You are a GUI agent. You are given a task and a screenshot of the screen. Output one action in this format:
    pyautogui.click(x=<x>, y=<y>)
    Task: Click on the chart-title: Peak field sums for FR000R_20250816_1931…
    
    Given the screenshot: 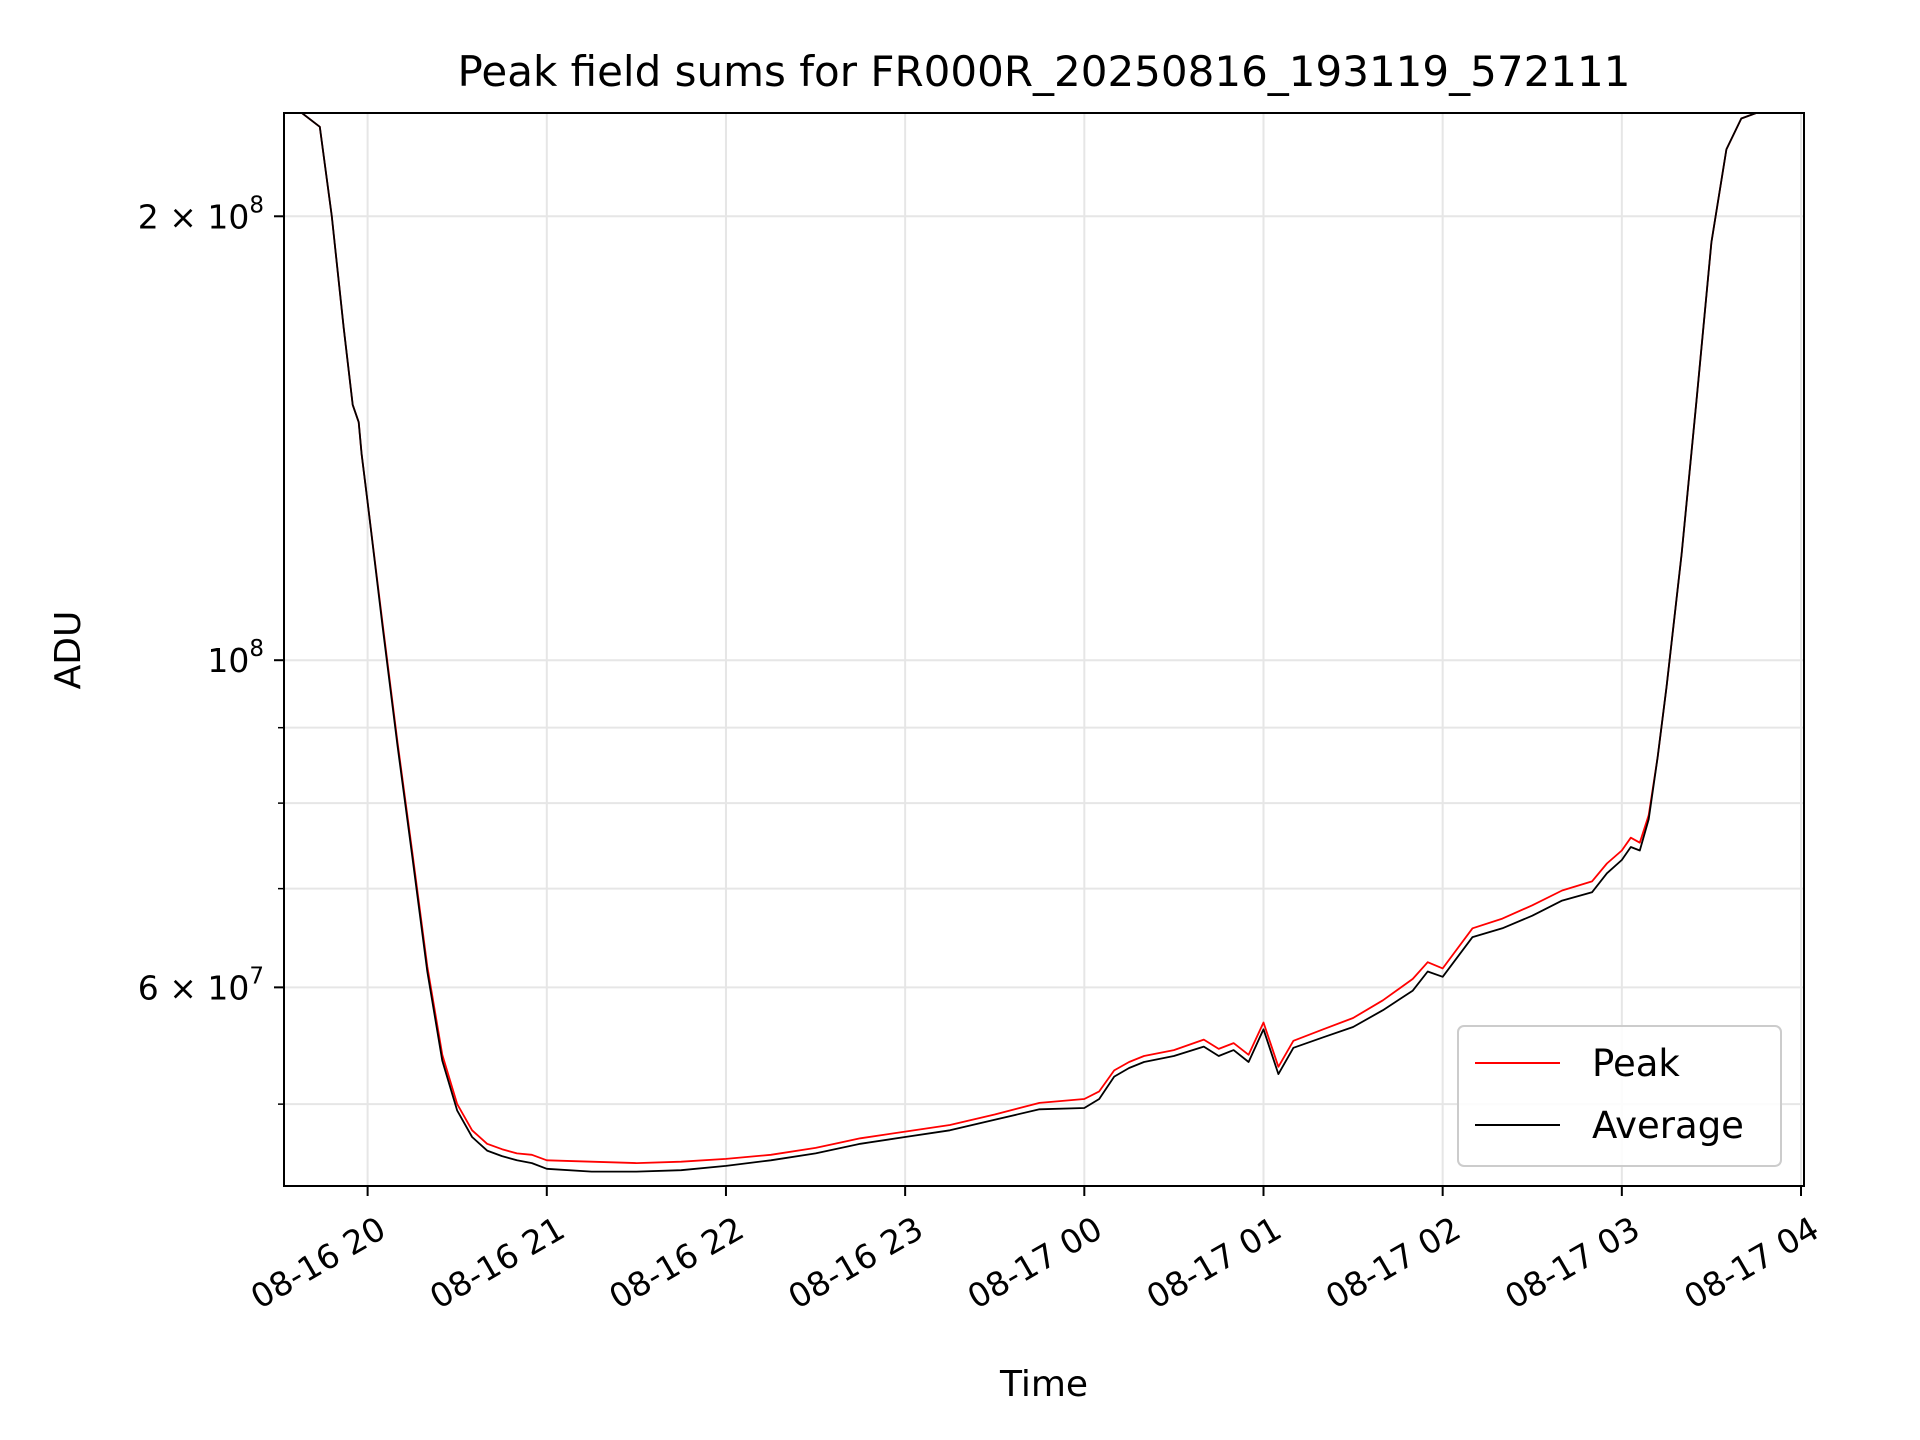 What is the action you would take?
    pyautogui.click(x=1044, y=71)
    